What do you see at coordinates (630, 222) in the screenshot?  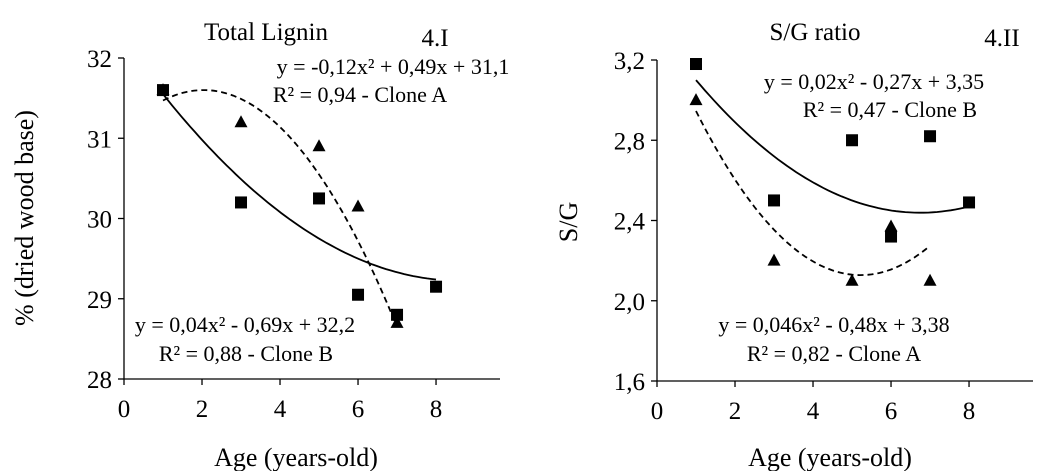 I see `y-tick-label: 2,4` at bounding box center [630, 222].